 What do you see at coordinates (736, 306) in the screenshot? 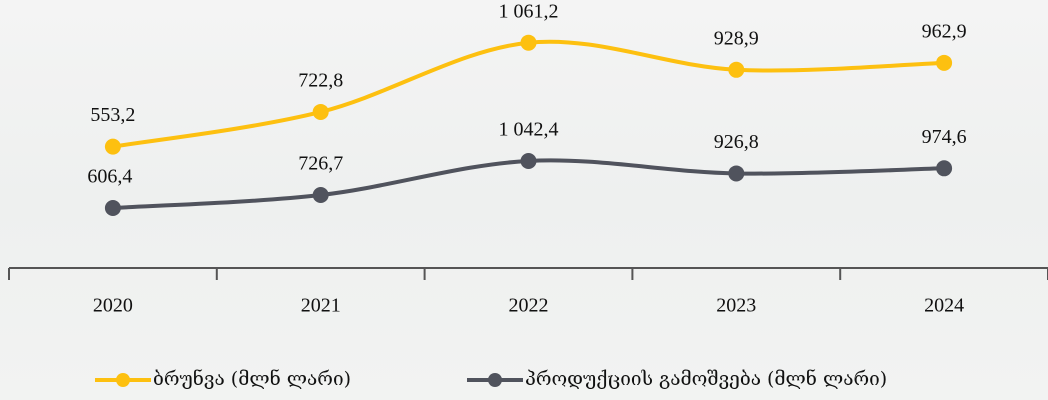
I see `x-tick-label: 2023` at bounding box center [736, 306].